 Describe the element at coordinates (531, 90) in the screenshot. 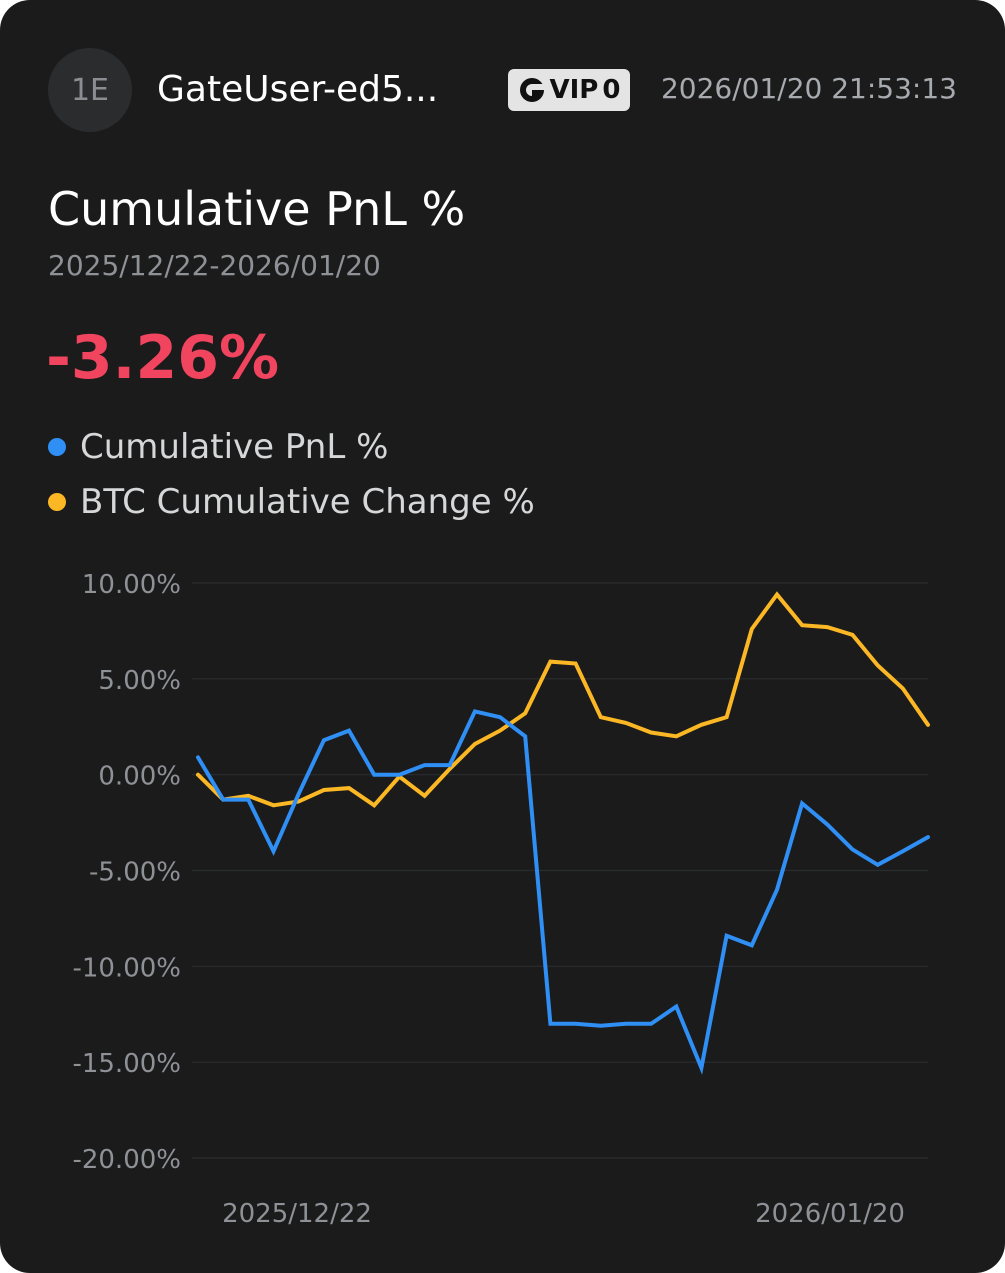

I see `gate-logo-icon` at that location.